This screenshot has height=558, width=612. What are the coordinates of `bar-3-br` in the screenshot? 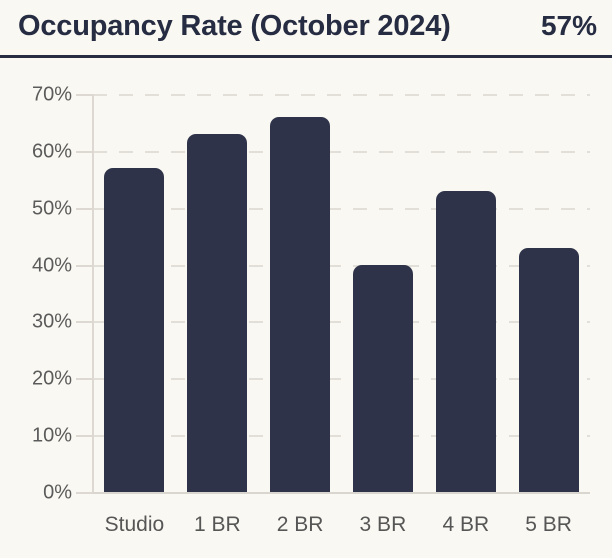 It's located at (382, 378).